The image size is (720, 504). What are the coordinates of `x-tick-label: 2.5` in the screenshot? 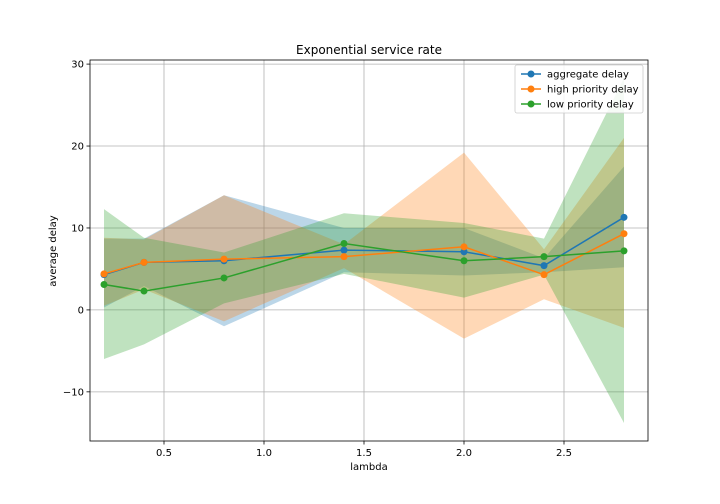 It's located at (564, 453).